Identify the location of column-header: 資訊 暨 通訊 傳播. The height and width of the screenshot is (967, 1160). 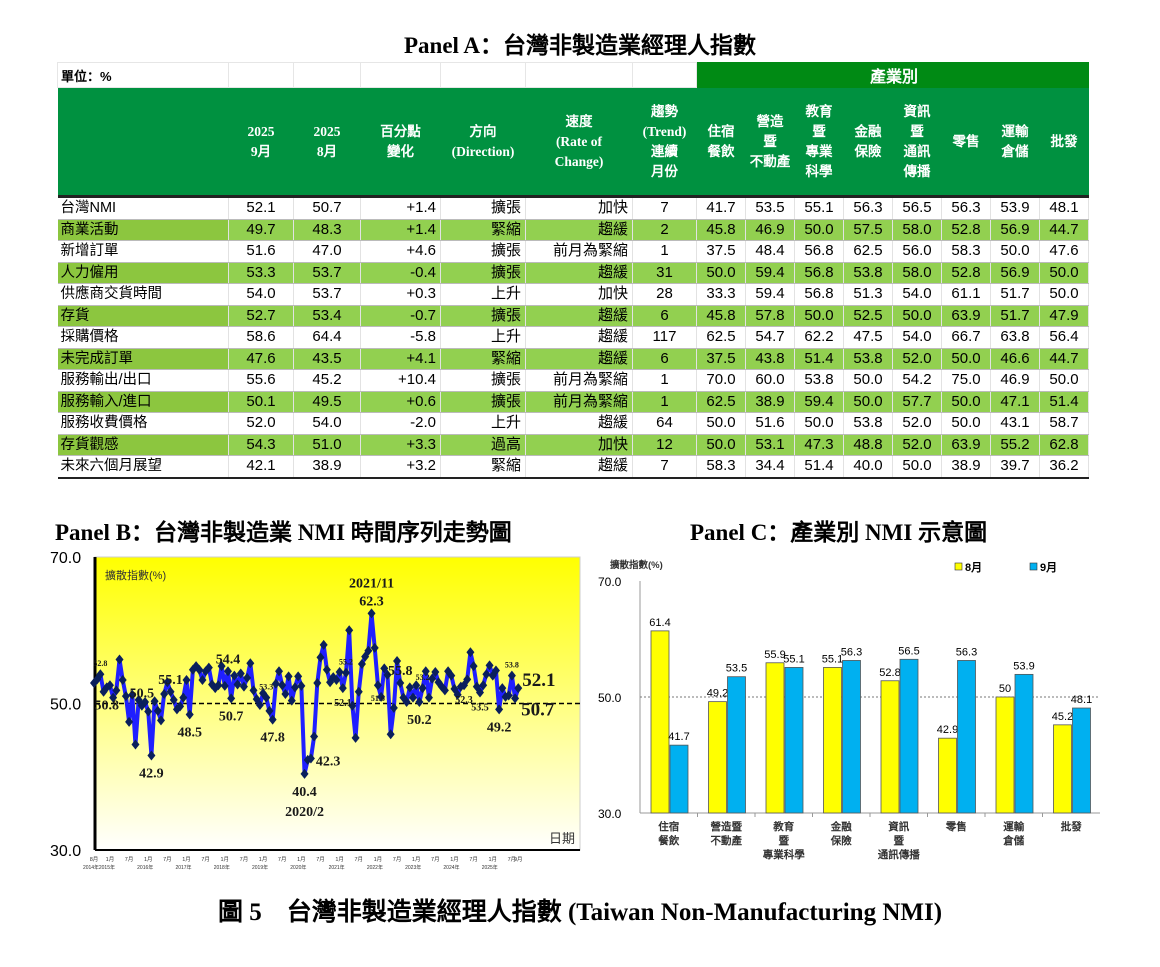
(917, 142).